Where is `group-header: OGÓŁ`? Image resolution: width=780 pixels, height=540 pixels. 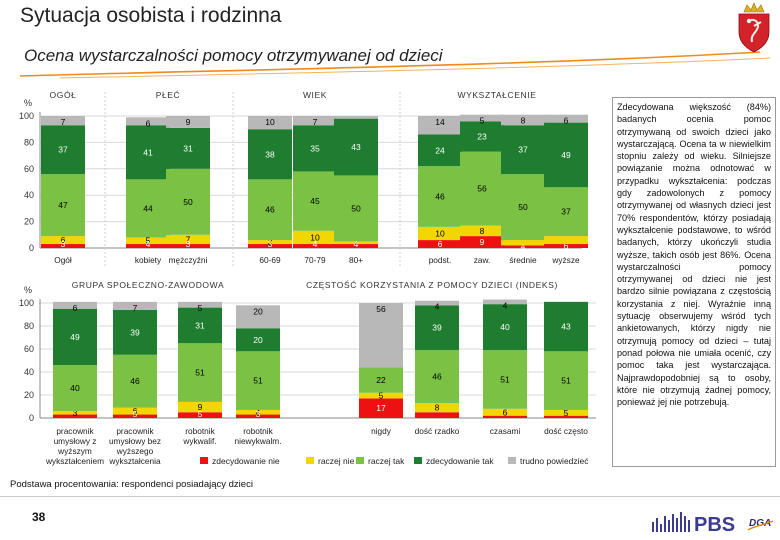 group-header: OGÓŁ is located at coordinates (63, 95).